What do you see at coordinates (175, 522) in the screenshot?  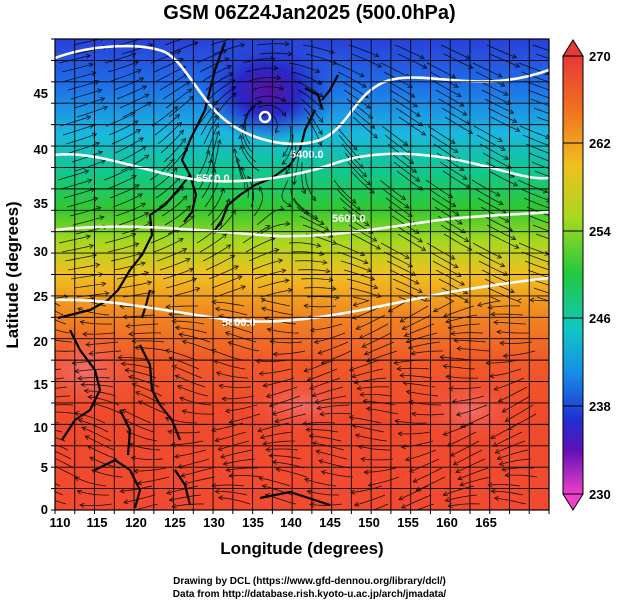 I see `x-tick-label: 125` at bounding box center [175, 522].